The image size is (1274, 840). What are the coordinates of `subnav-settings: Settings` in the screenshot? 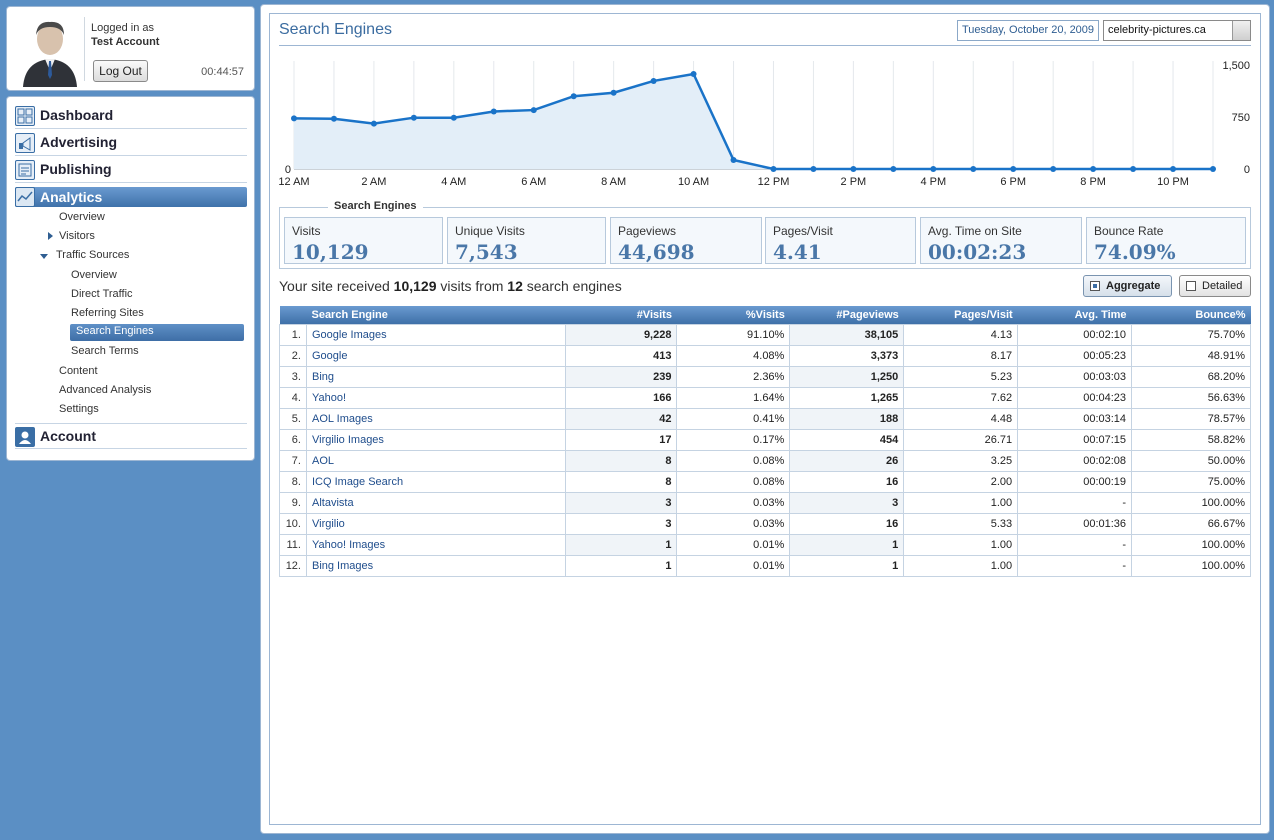 It's located at (79, 409).